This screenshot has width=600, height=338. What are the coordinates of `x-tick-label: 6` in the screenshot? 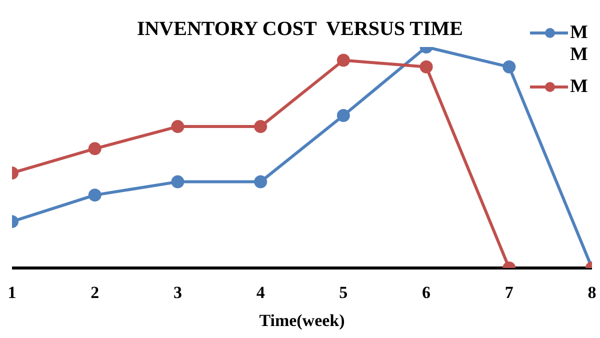 It's located at (426, 292).